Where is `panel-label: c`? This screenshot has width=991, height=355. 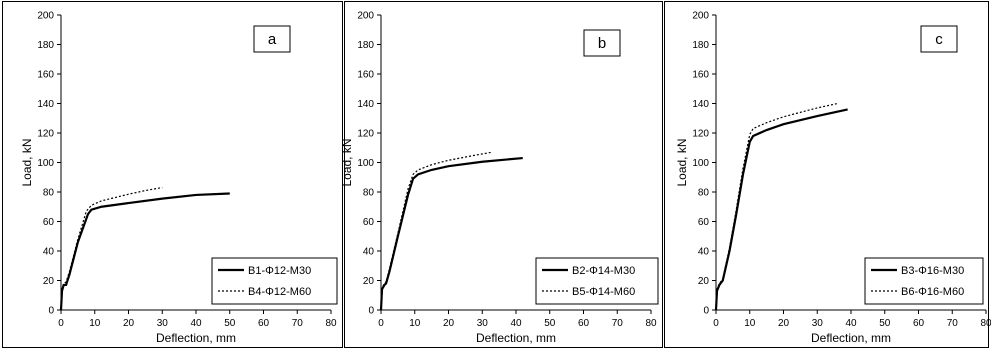 panel-label: c is located at coordinates (939, 39).